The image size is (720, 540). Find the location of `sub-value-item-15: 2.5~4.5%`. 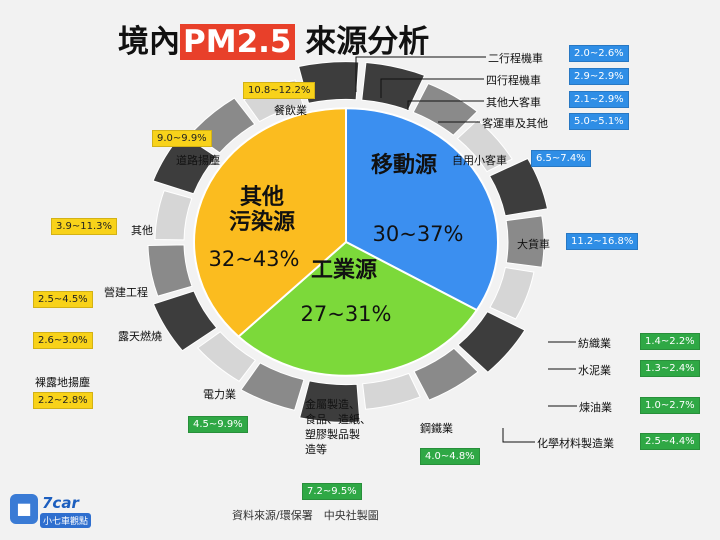

sub-value-item-15: 2.5~4.5% is located at coordinates (63, 299).